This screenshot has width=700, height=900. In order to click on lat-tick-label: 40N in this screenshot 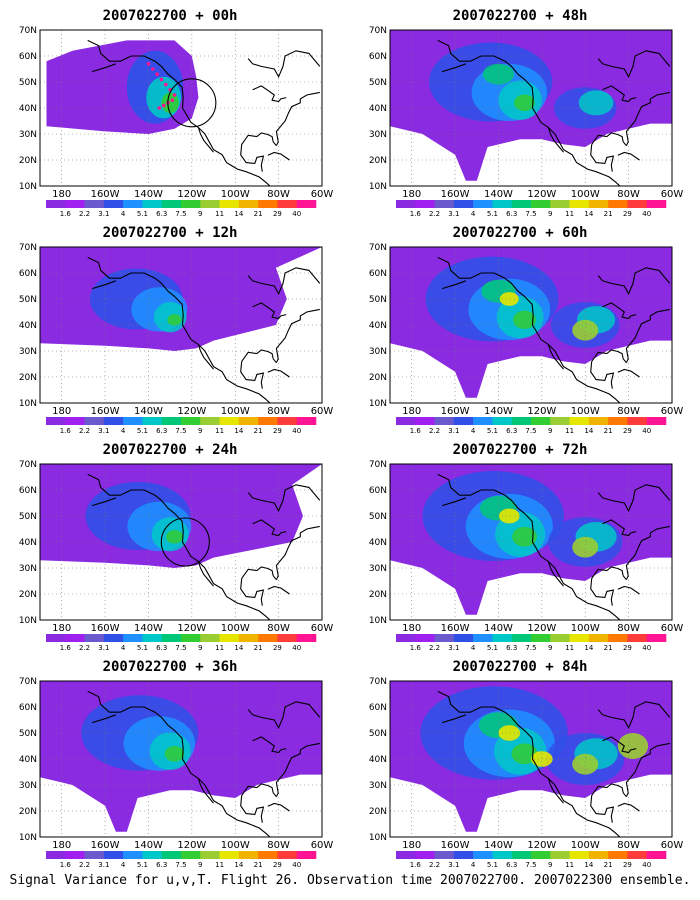, I will do `click(378, 109)`.